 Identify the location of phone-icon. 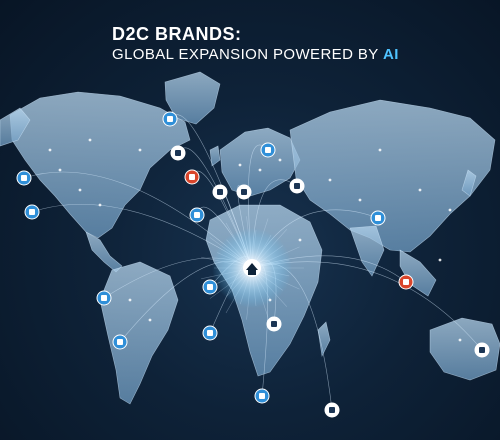
(197, 215).